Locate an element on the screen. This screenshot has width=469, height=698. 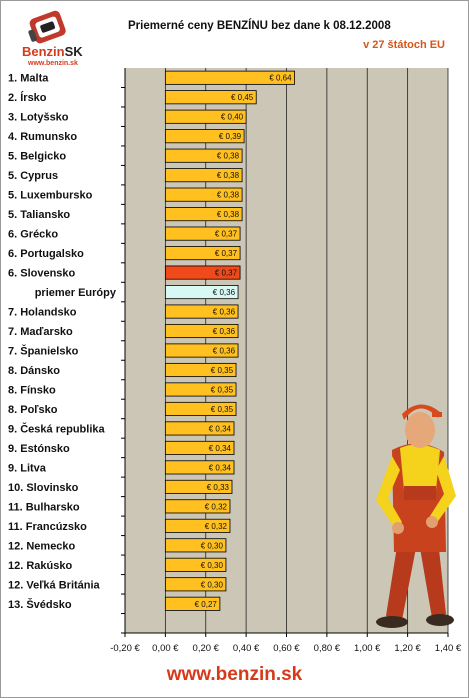
x-tick-label: 0,20 € is located at coordinates (206, 648).